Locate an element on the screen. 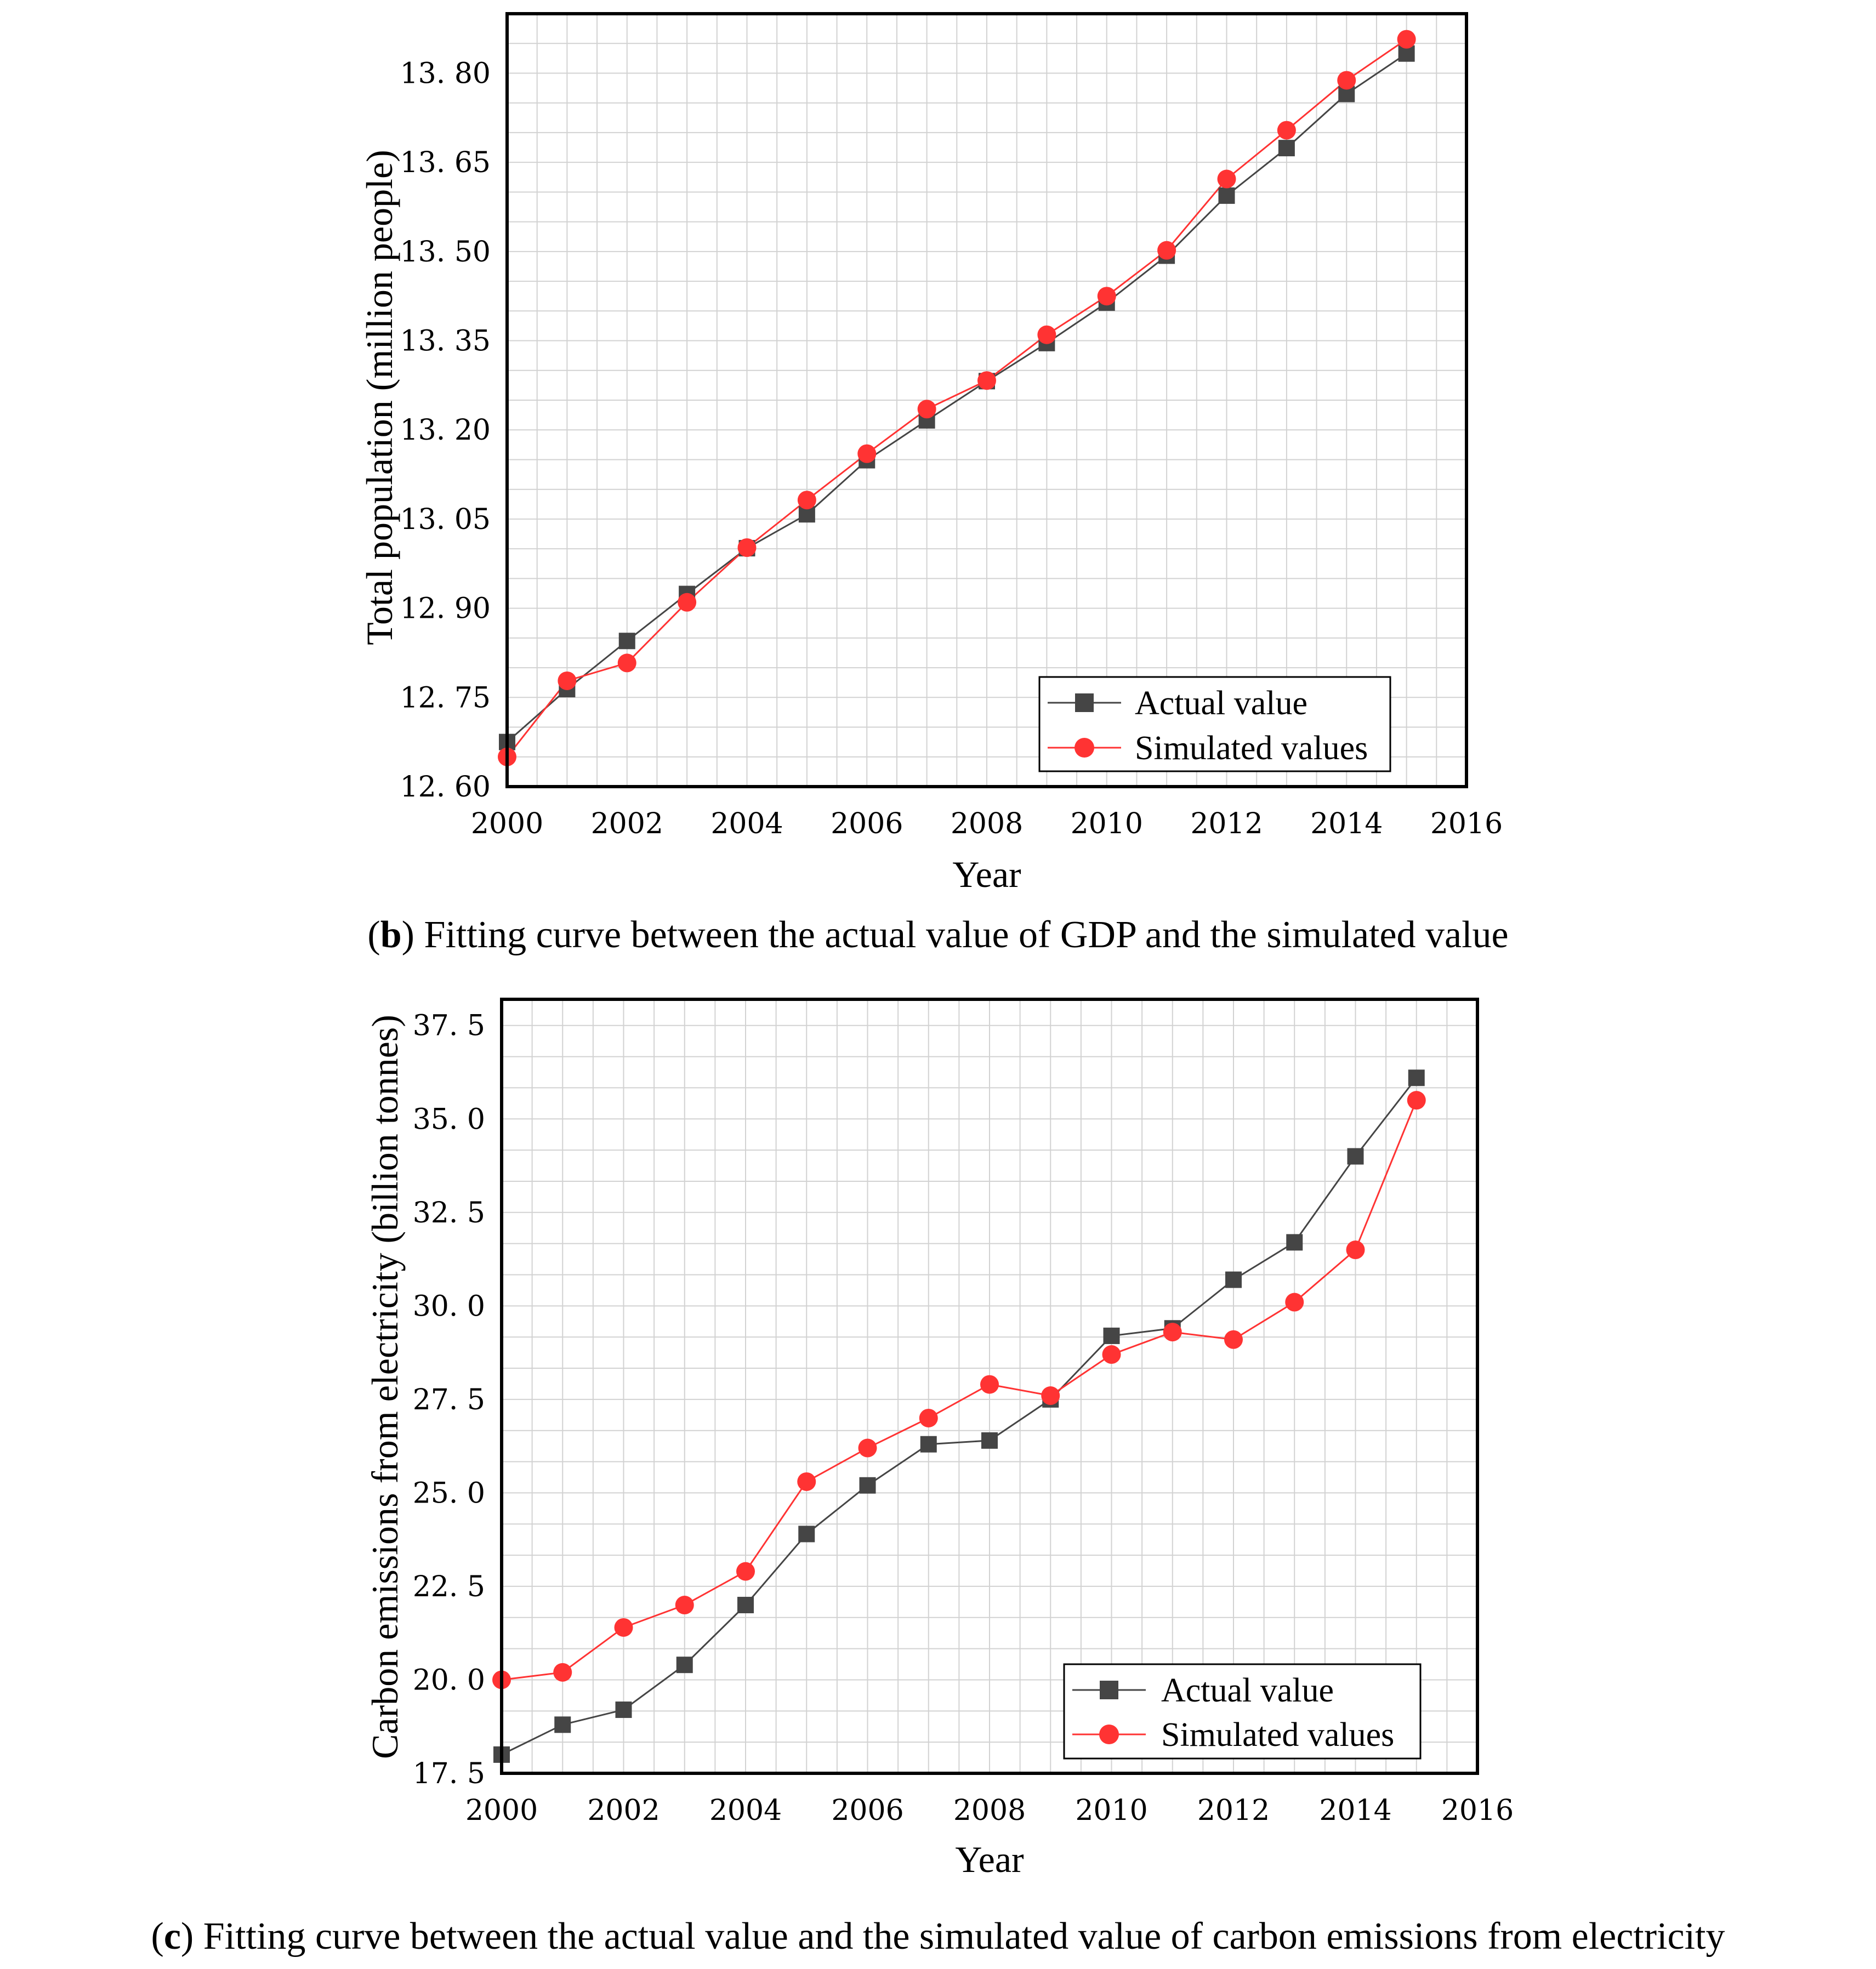 Image resolution: width=1876 pixels, height=1969 pixels. population-x-tick-label: 2000 is located at coordinates (507, 823).